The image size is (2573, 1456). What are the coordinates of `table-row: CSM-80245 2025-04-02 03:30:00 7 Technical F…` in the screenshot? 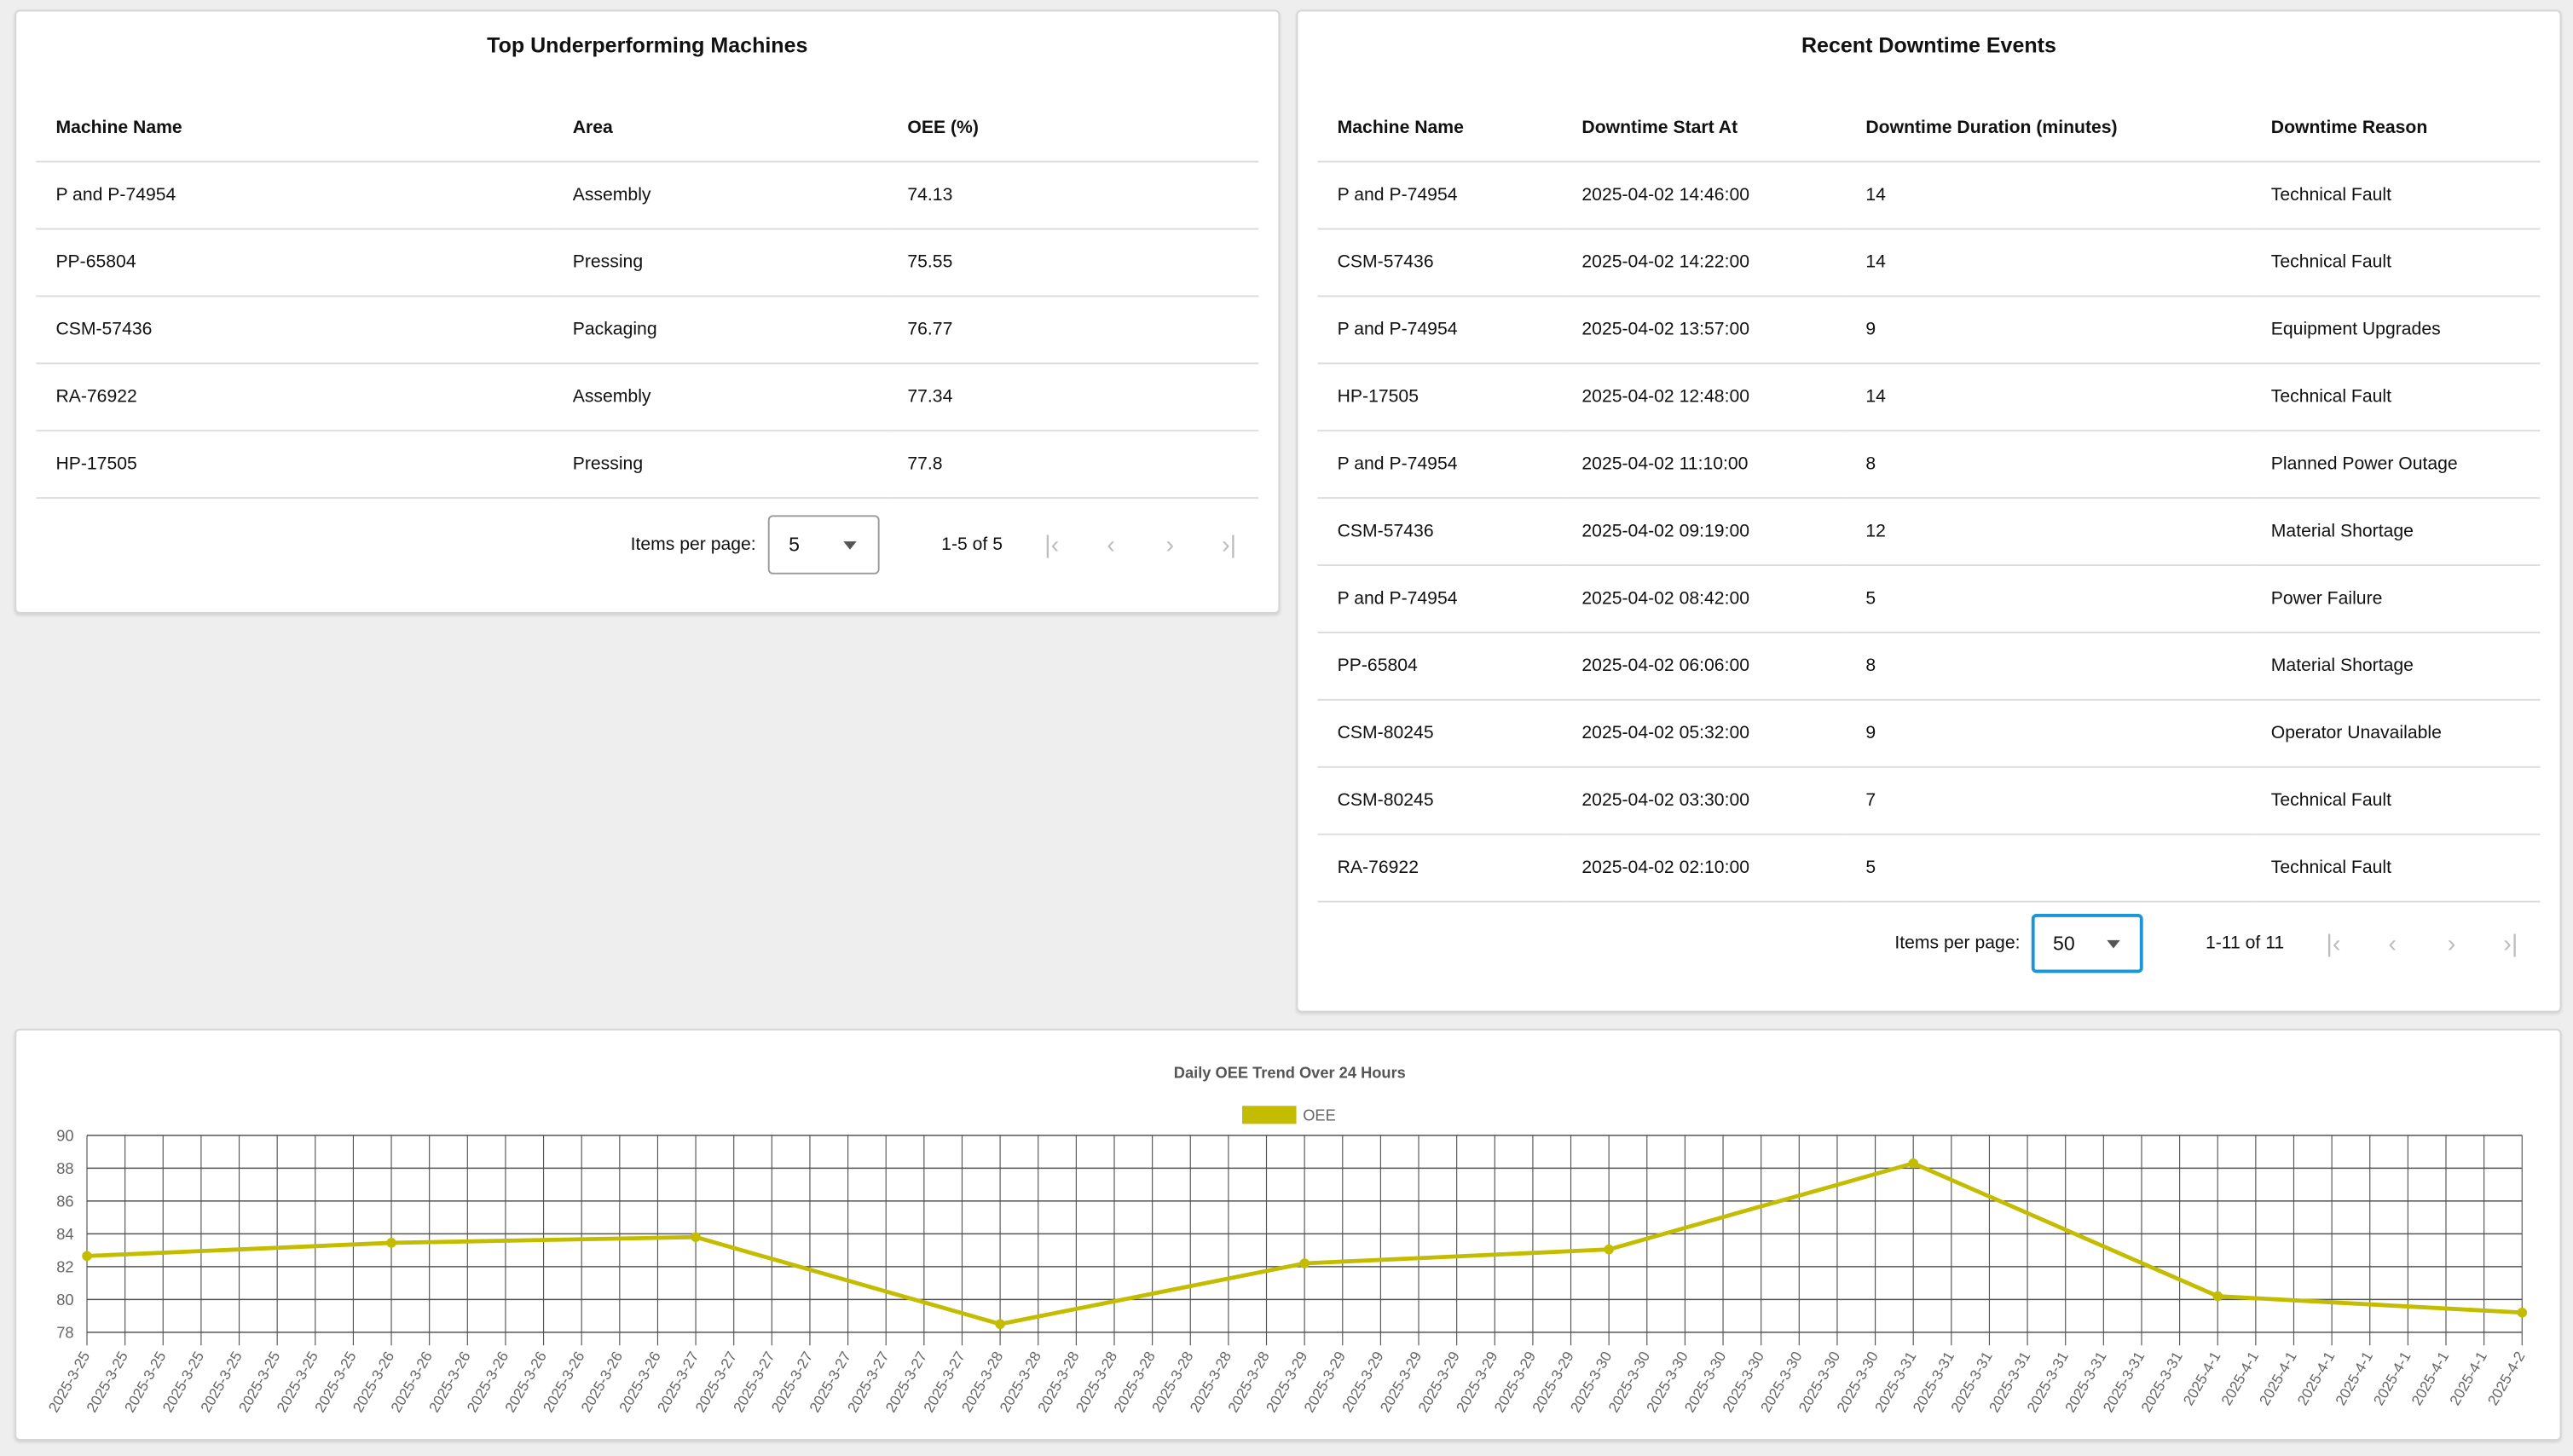 It's located at (1929, 800).